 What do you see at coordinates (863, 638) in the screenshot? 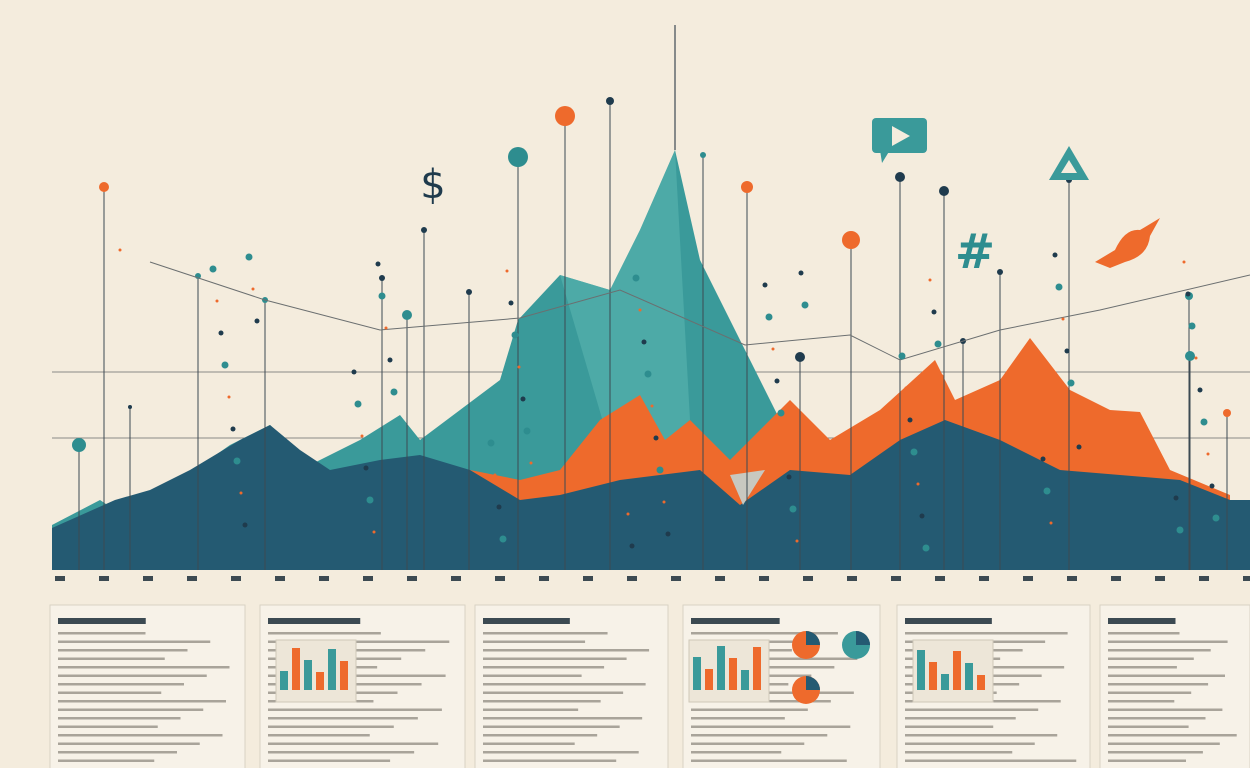
I see `mini-pie-slice` at bounding box center [863, 638].